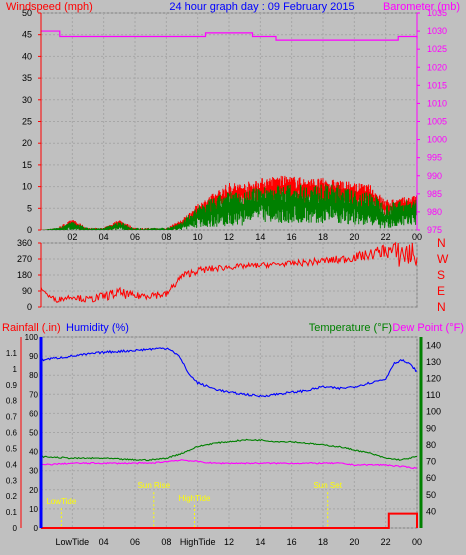 The height and width of the screenshot is (555, 466). I want to click on barometer-tick-label: 1025, so click(437, 49).